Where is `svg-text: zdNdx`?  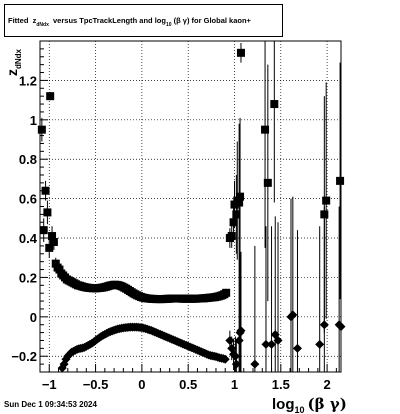 svg-text: zdNdx is located at coordinates (13, 62).